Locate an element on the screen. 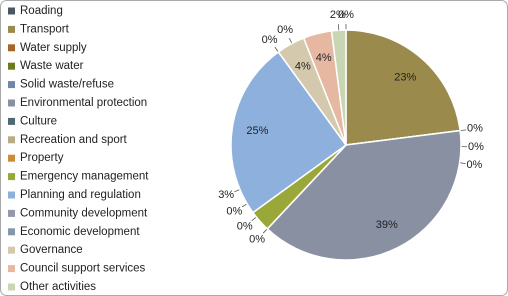 The image size is (508, 296). data-label: 25% is located at coordinates (257, 131).